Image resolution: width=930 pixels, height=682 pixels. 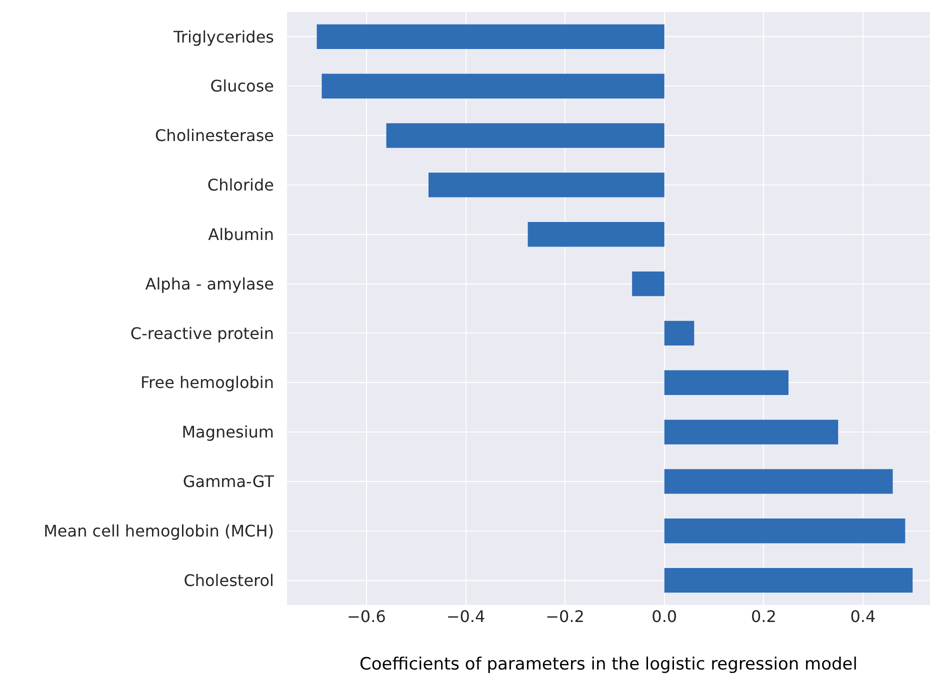 I want to click on y-tick-label: Alpha - amylase, so click(x=209, y=284).